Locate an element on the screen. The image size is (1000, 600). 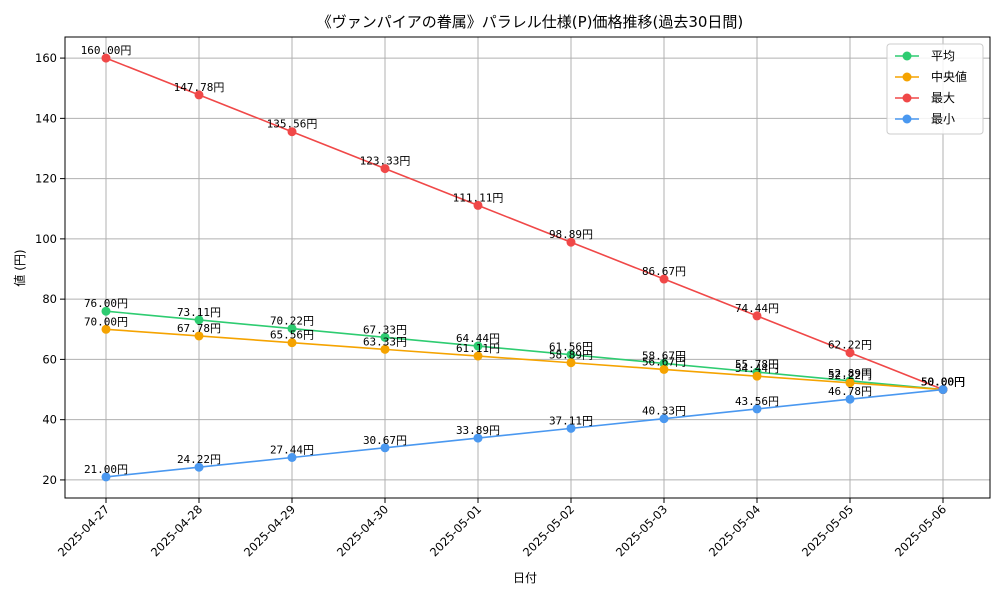
y-tick-label: 40 is located at coordinates (49, 420).